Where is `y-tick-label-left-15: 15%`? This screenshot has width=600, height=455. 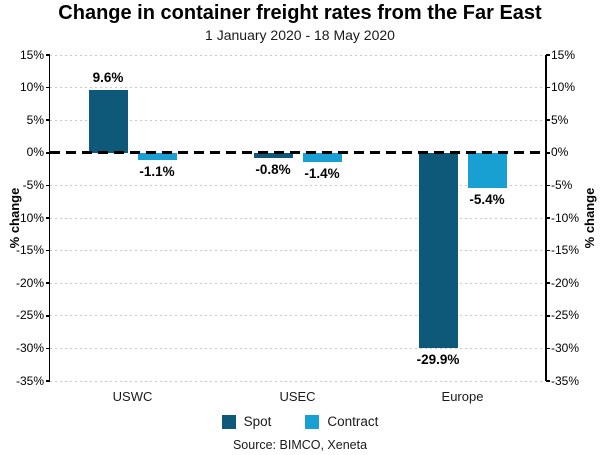 y-tick-label-left-15: 15% is located at coordinates (31, 54).